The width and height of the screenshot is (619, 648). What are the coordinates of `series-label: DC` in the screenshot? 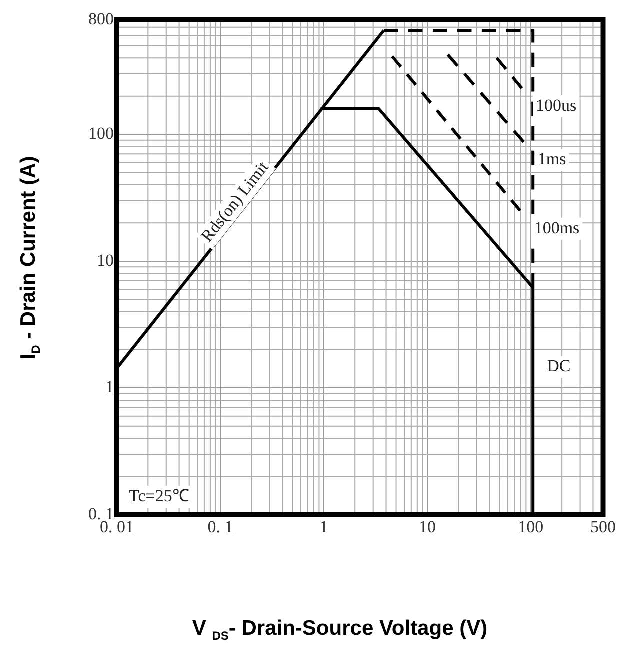 It's located at (559, 366).